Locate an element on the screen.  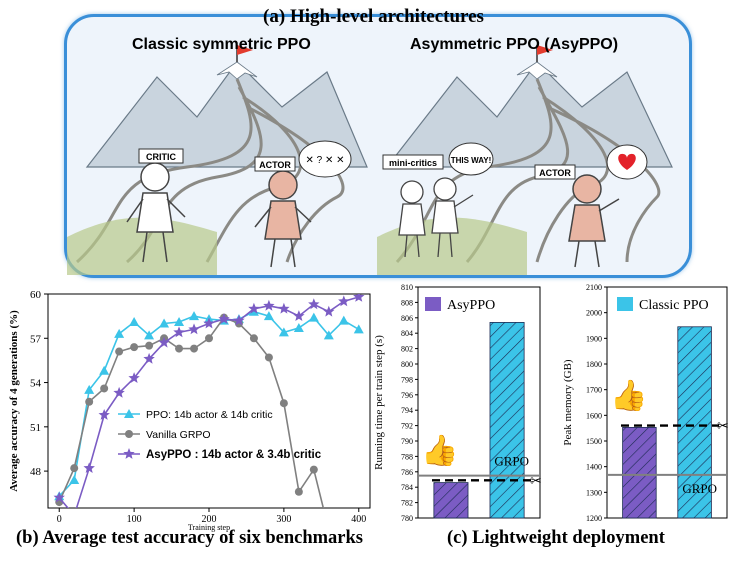
critic-sign is located at coordinates (161, 156).